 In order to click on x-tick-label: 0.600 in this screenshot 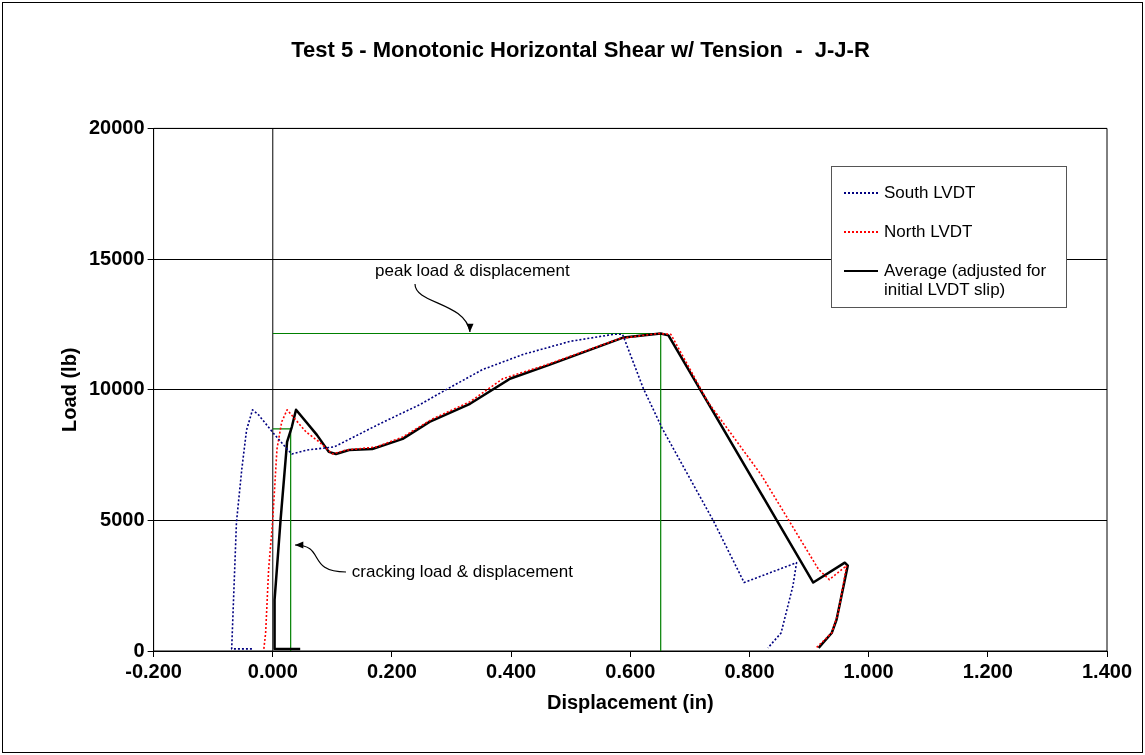, I will do `click(630, 670)`.